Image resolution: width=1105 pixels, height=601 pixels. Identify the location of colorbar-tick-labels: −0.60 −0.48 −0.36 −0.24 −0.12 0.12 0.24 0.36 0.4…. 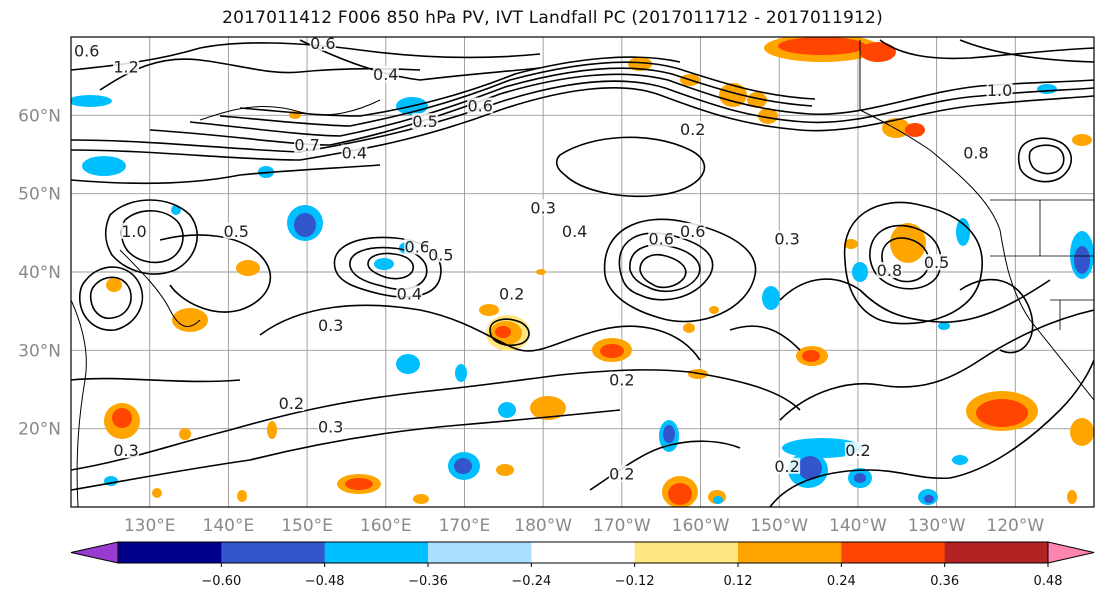
(631, 576).